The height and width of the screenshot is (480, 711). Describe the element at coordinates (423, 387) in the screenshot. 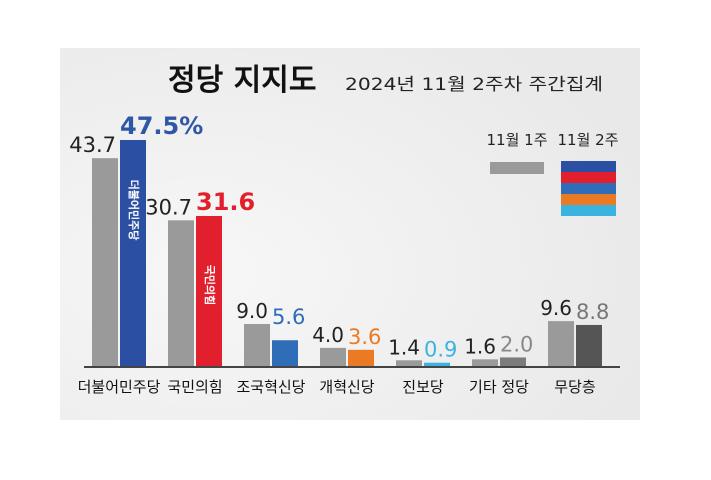

I see `x-tick-label: 진보당` at that location.